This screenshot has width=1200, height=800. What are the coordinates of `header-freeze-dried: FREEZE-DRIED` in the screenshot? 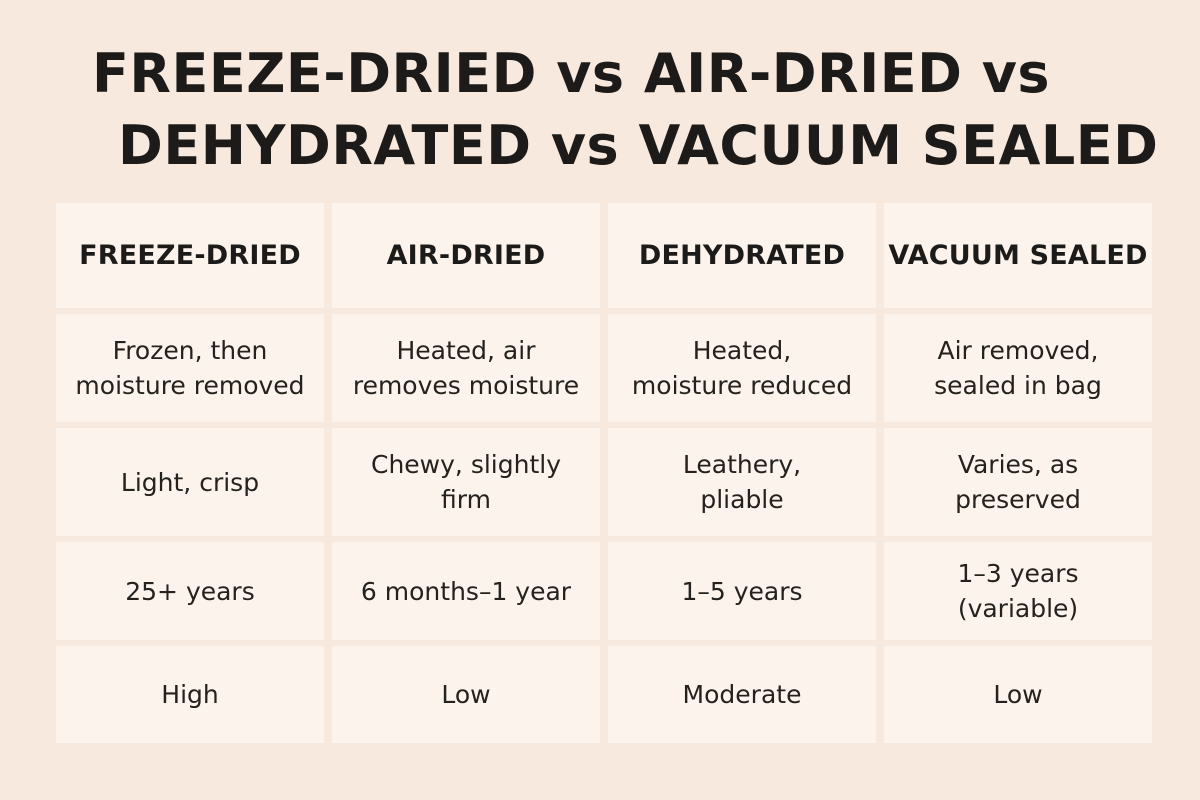 It's located at (190, 255).